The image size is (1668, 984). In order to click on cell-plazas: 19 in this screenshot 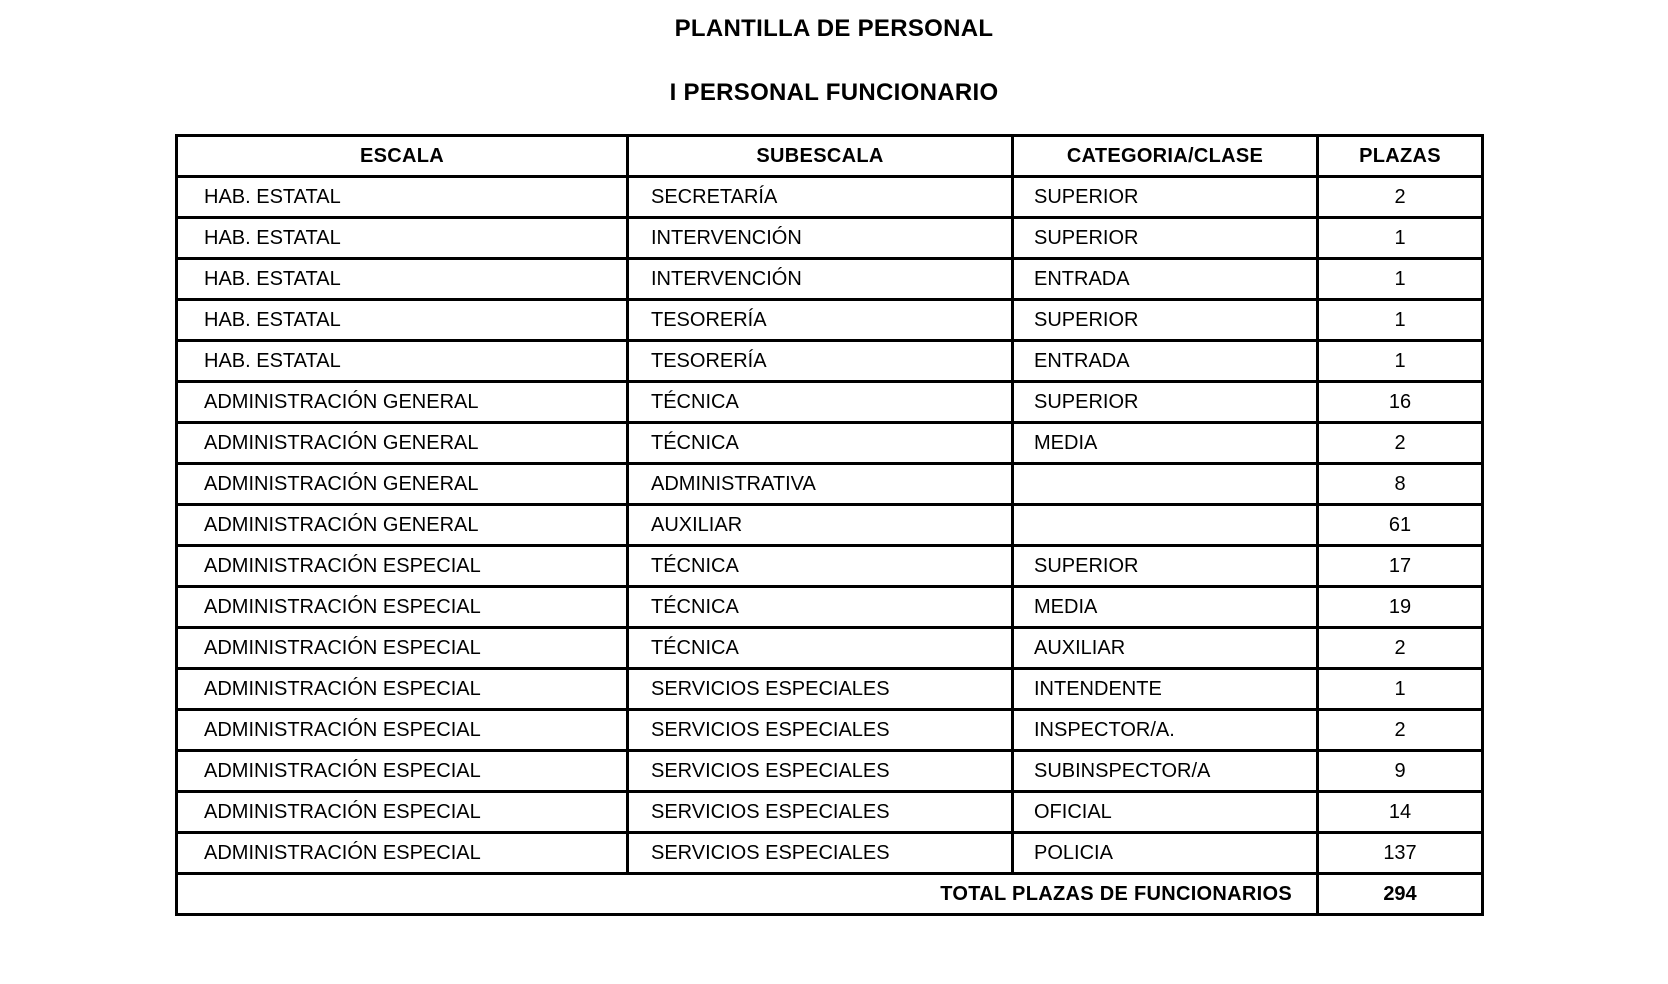, I will do `click(1400, 607)`.